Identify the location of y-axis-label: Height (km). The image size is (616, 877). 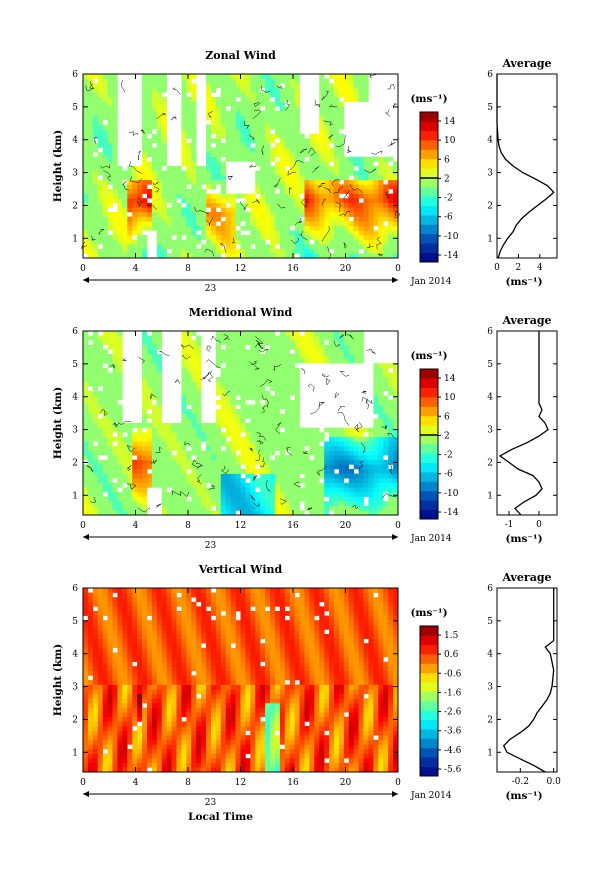
(58, 423).